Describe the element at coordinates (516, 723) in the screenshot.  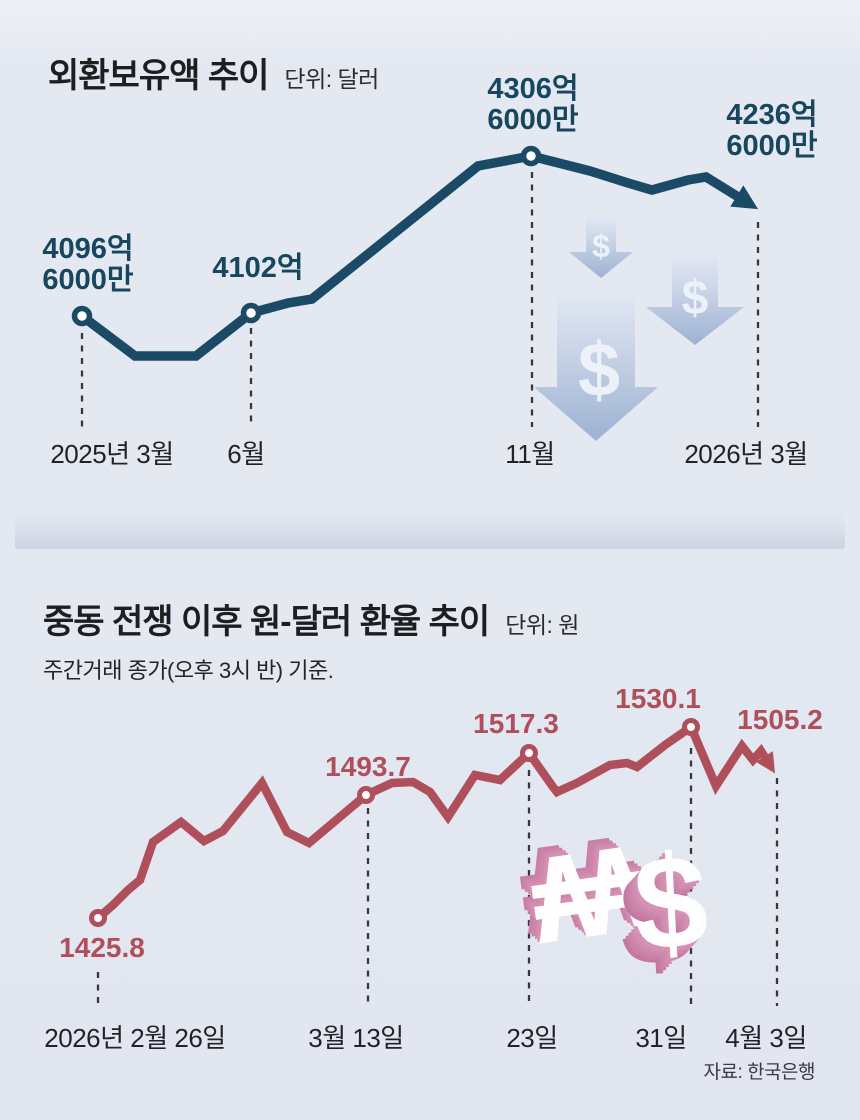
I see `krw-value-label: 1517.3` at that location.